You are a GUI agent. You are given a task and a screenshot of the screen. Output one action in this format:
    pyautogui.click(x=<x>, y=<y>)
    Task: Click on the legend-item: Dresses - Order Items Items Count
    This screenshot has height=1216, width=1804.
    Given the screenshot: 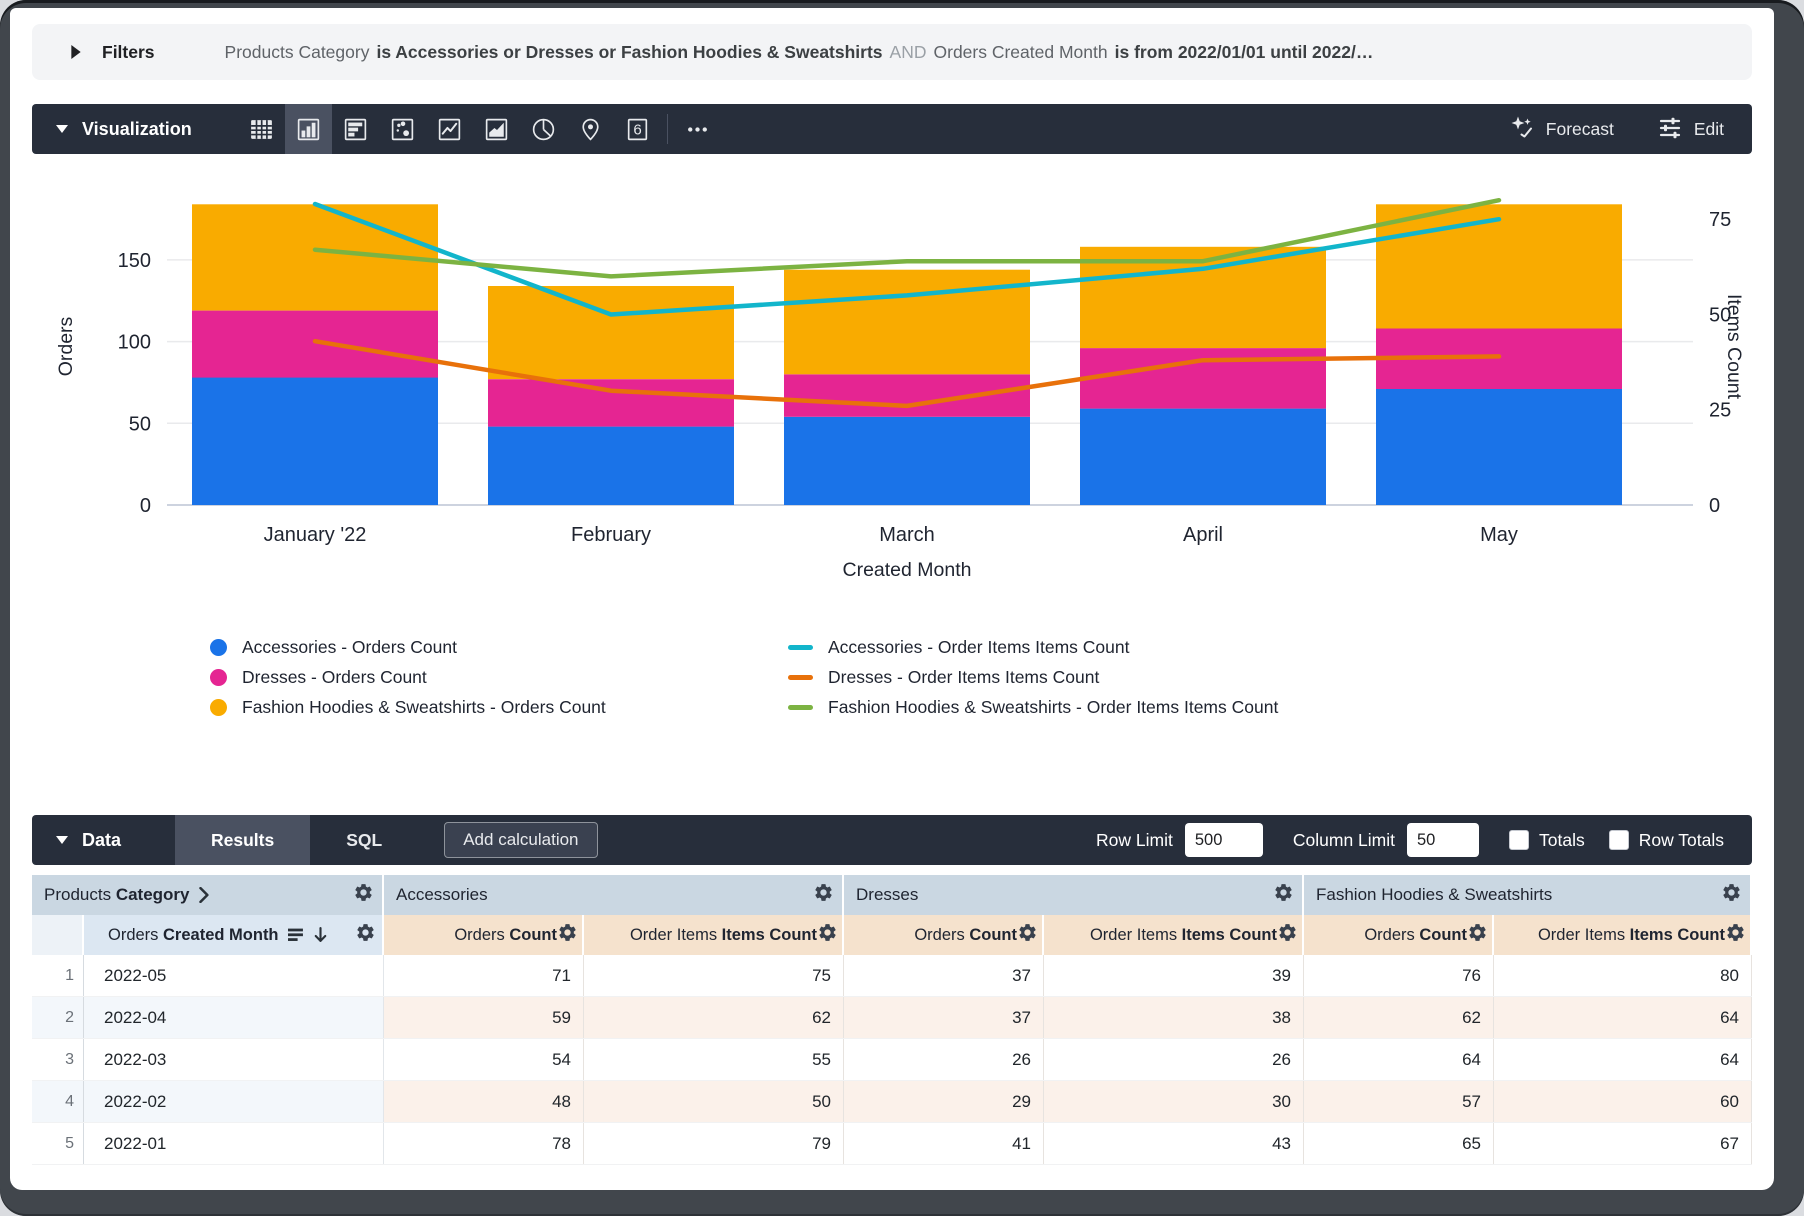 What is the action you would take?
    pyautogui.click(x=1033, y=677)
    